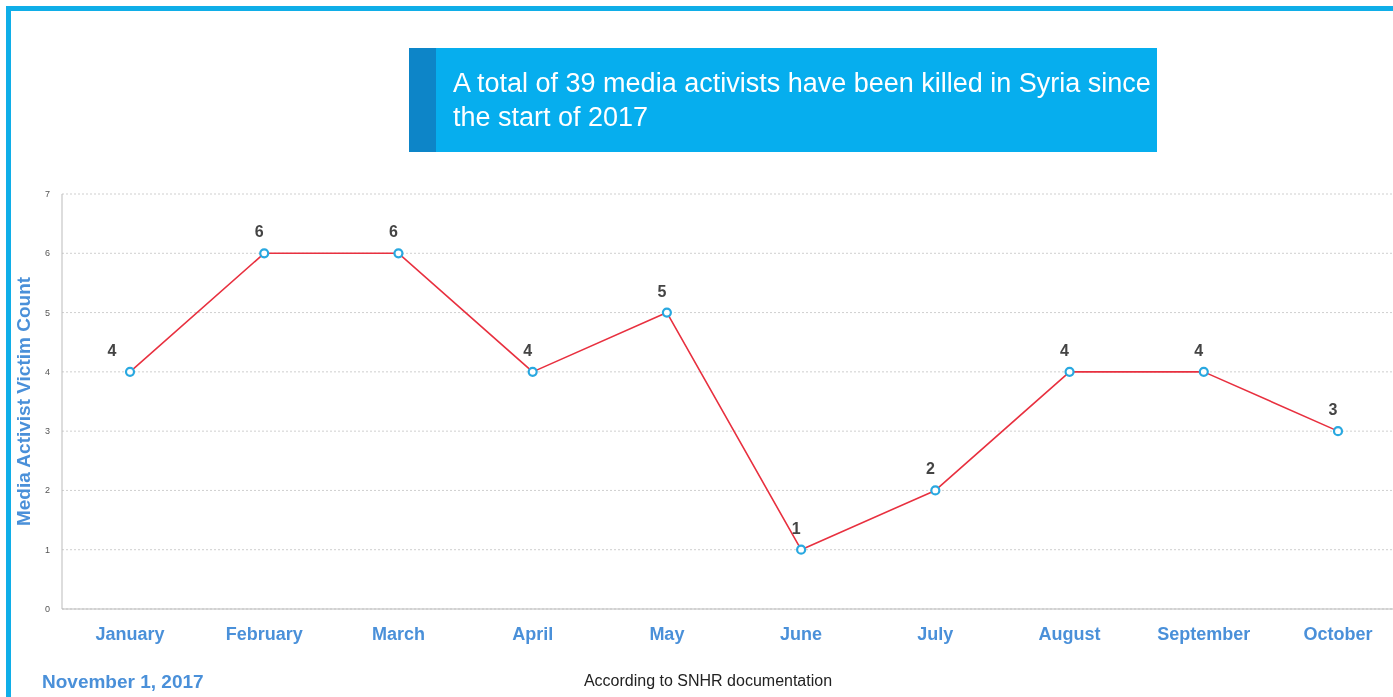 The width and height of the screenshot is (1393, 697). I want to click on data-label: 1, so click(796, 528).